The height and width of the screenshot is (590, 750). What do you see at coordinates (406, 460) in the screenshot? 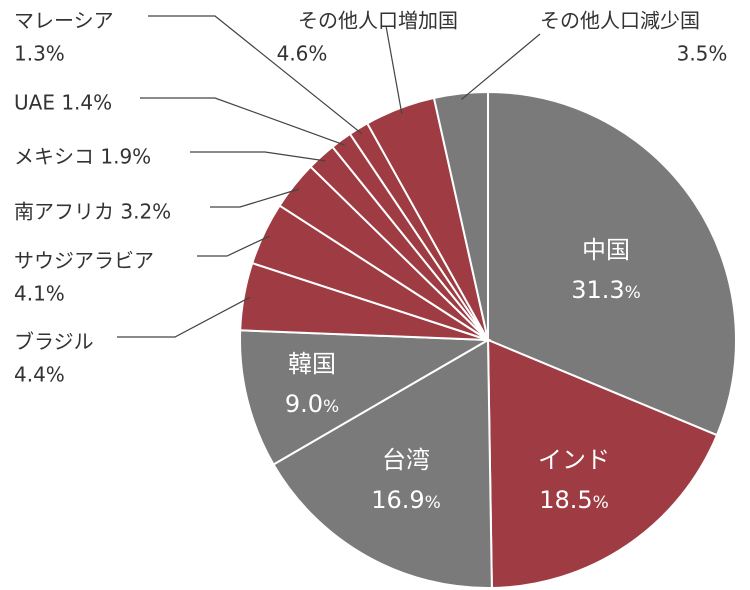
I see `slice-label-2: 台湾` at bounding box center [406, 460].